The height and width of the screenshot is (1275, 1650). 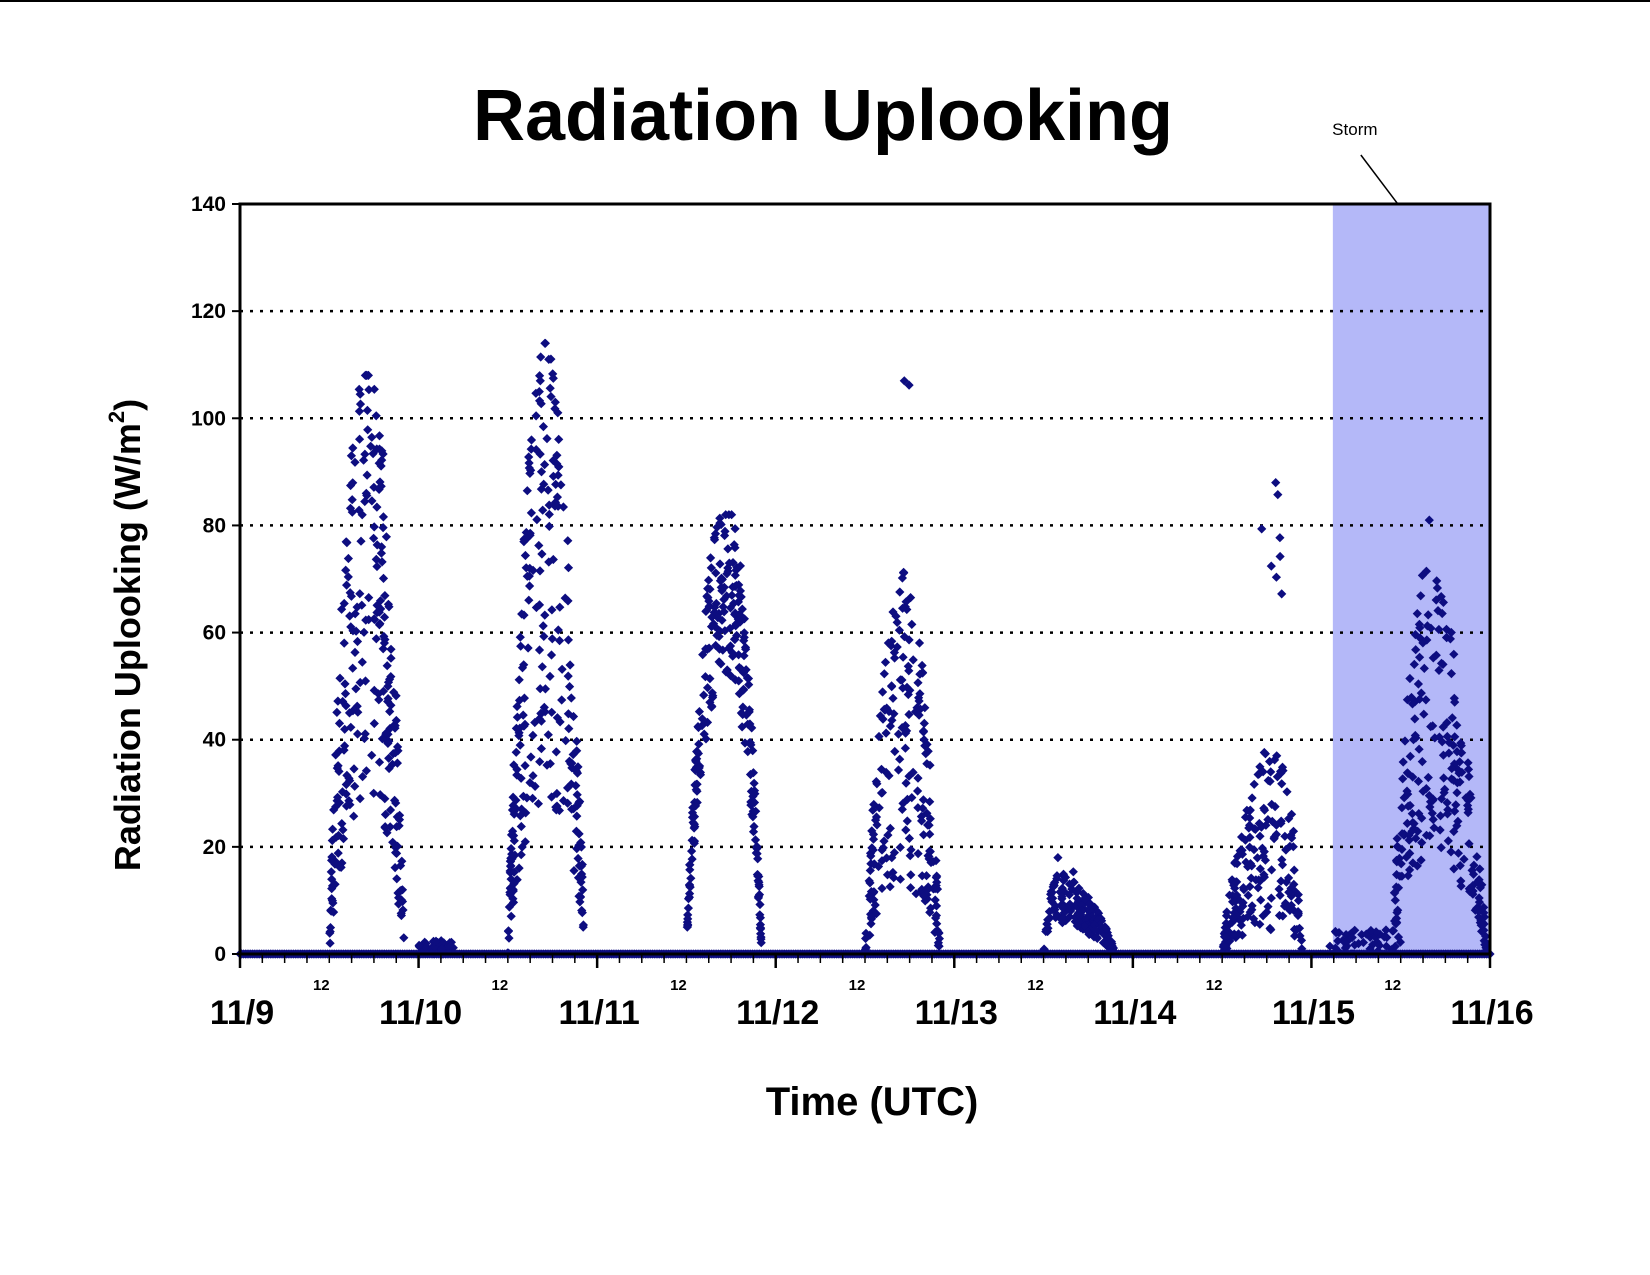 What do you see at coordinates (220, 954) in the screenshot?
I see `y-tick-label: 0` at bounding box center [220, 954].